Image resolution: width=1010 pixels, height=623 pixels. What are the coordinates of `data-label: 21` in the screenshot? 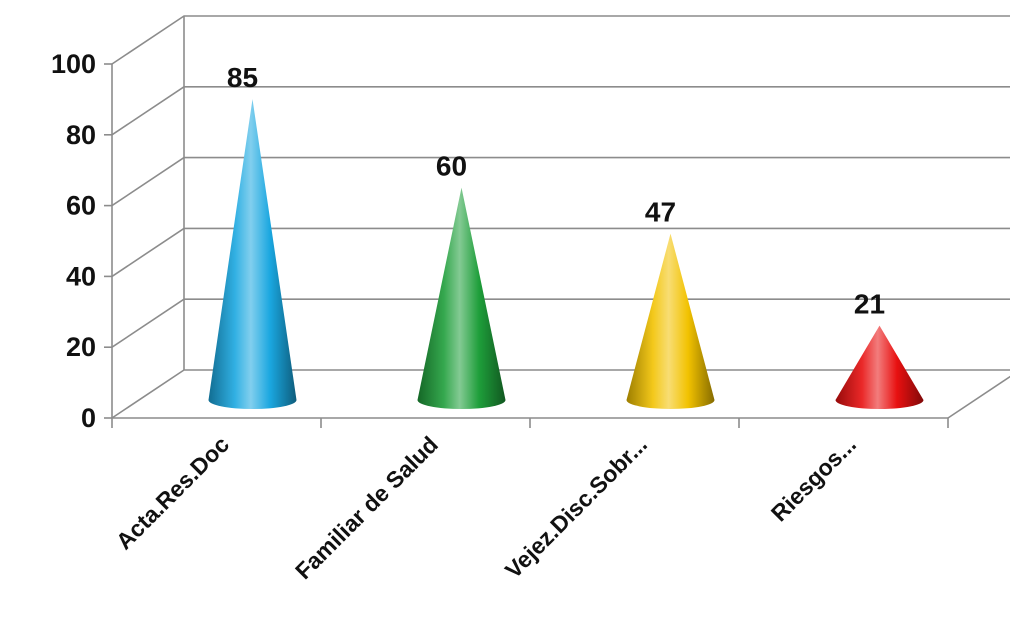 It's located at (869, 304).